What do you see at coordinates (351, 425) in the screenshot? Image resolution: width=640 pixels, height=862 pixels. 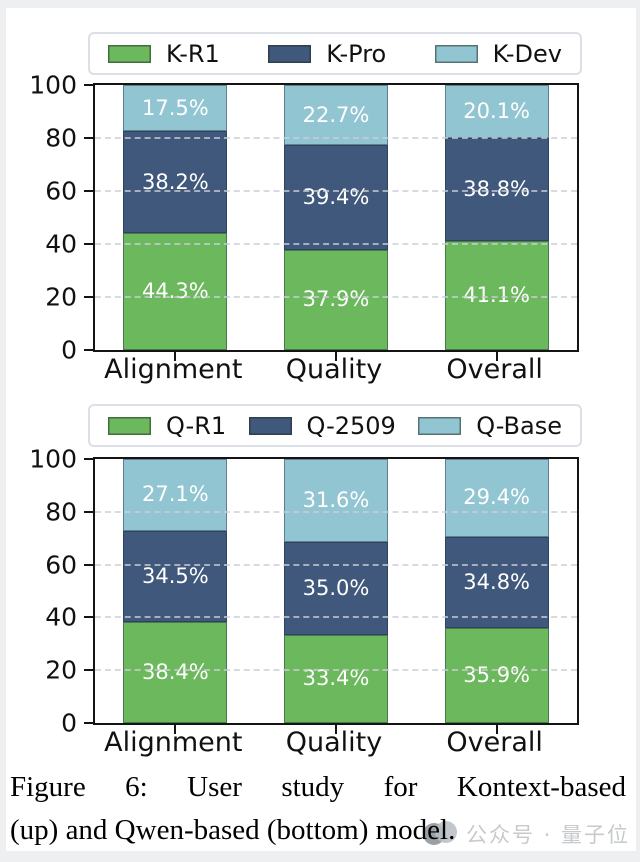 I see `legend-label: Q-2509` at bounding box center [351, 425].